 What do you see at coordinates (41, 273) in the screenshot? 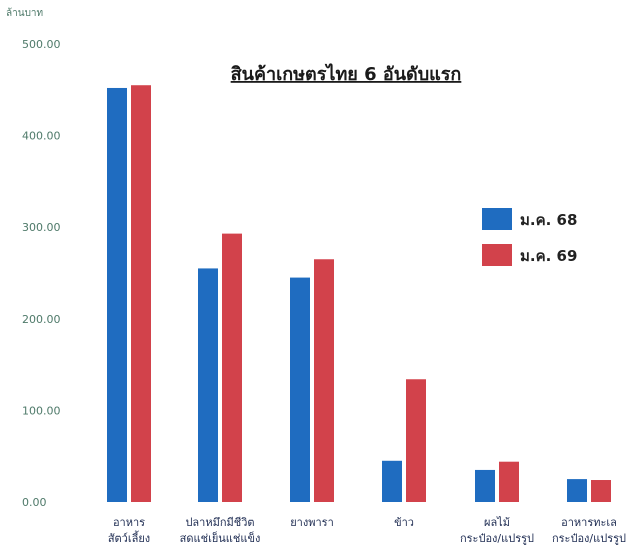
I see `y-axis-ticks: 0.00 100.00 200.00 300.00 400.00 500.00` at bounding box center [41, 273].